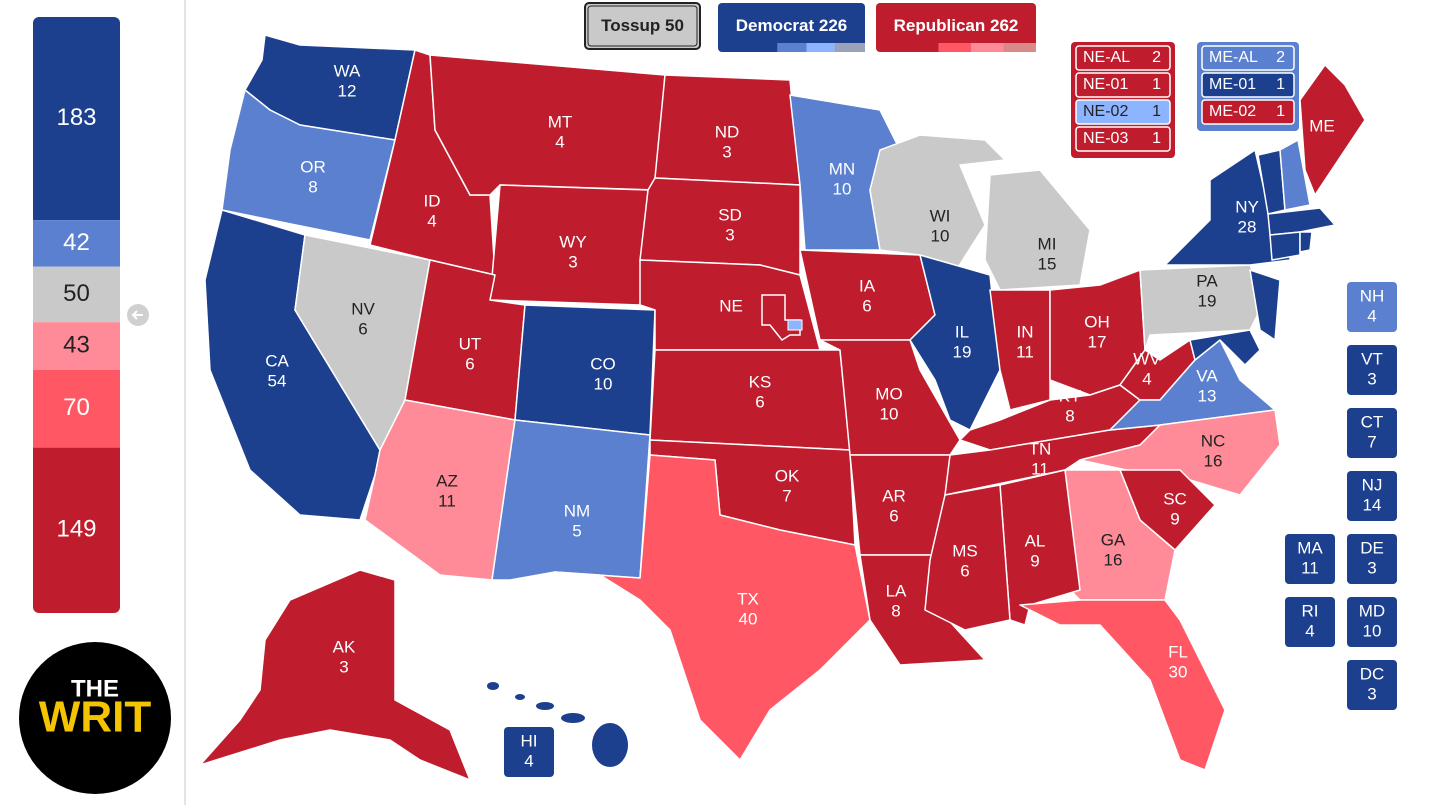 This screenshot has height=805, width=1436. Describe the element at coordinates (529, 740) in the screenshot. I see `state-abbr: HI` at that location.